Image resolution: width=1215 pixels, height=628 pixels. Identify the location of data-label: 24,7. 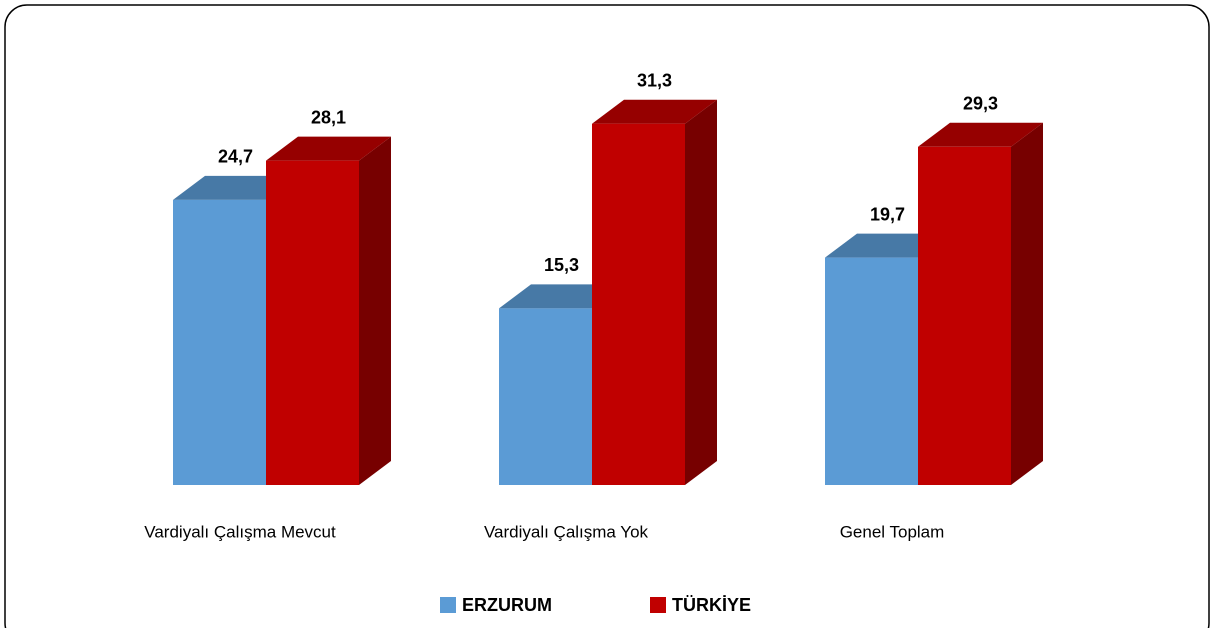
(235, 157).